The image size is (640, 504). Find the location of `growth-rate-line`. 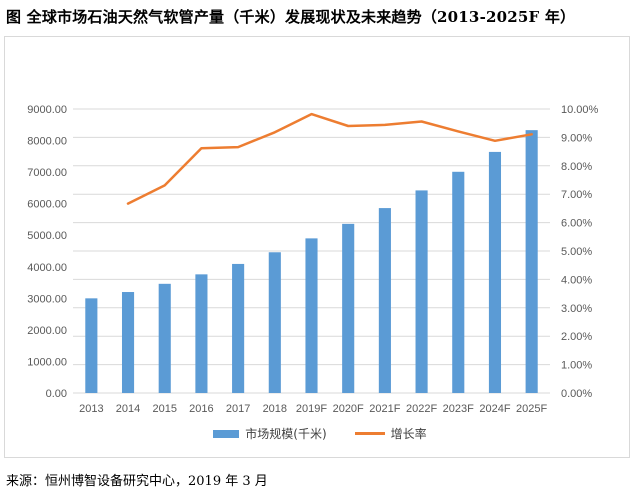

growth-rate-line is located at coordinates (329, 158).